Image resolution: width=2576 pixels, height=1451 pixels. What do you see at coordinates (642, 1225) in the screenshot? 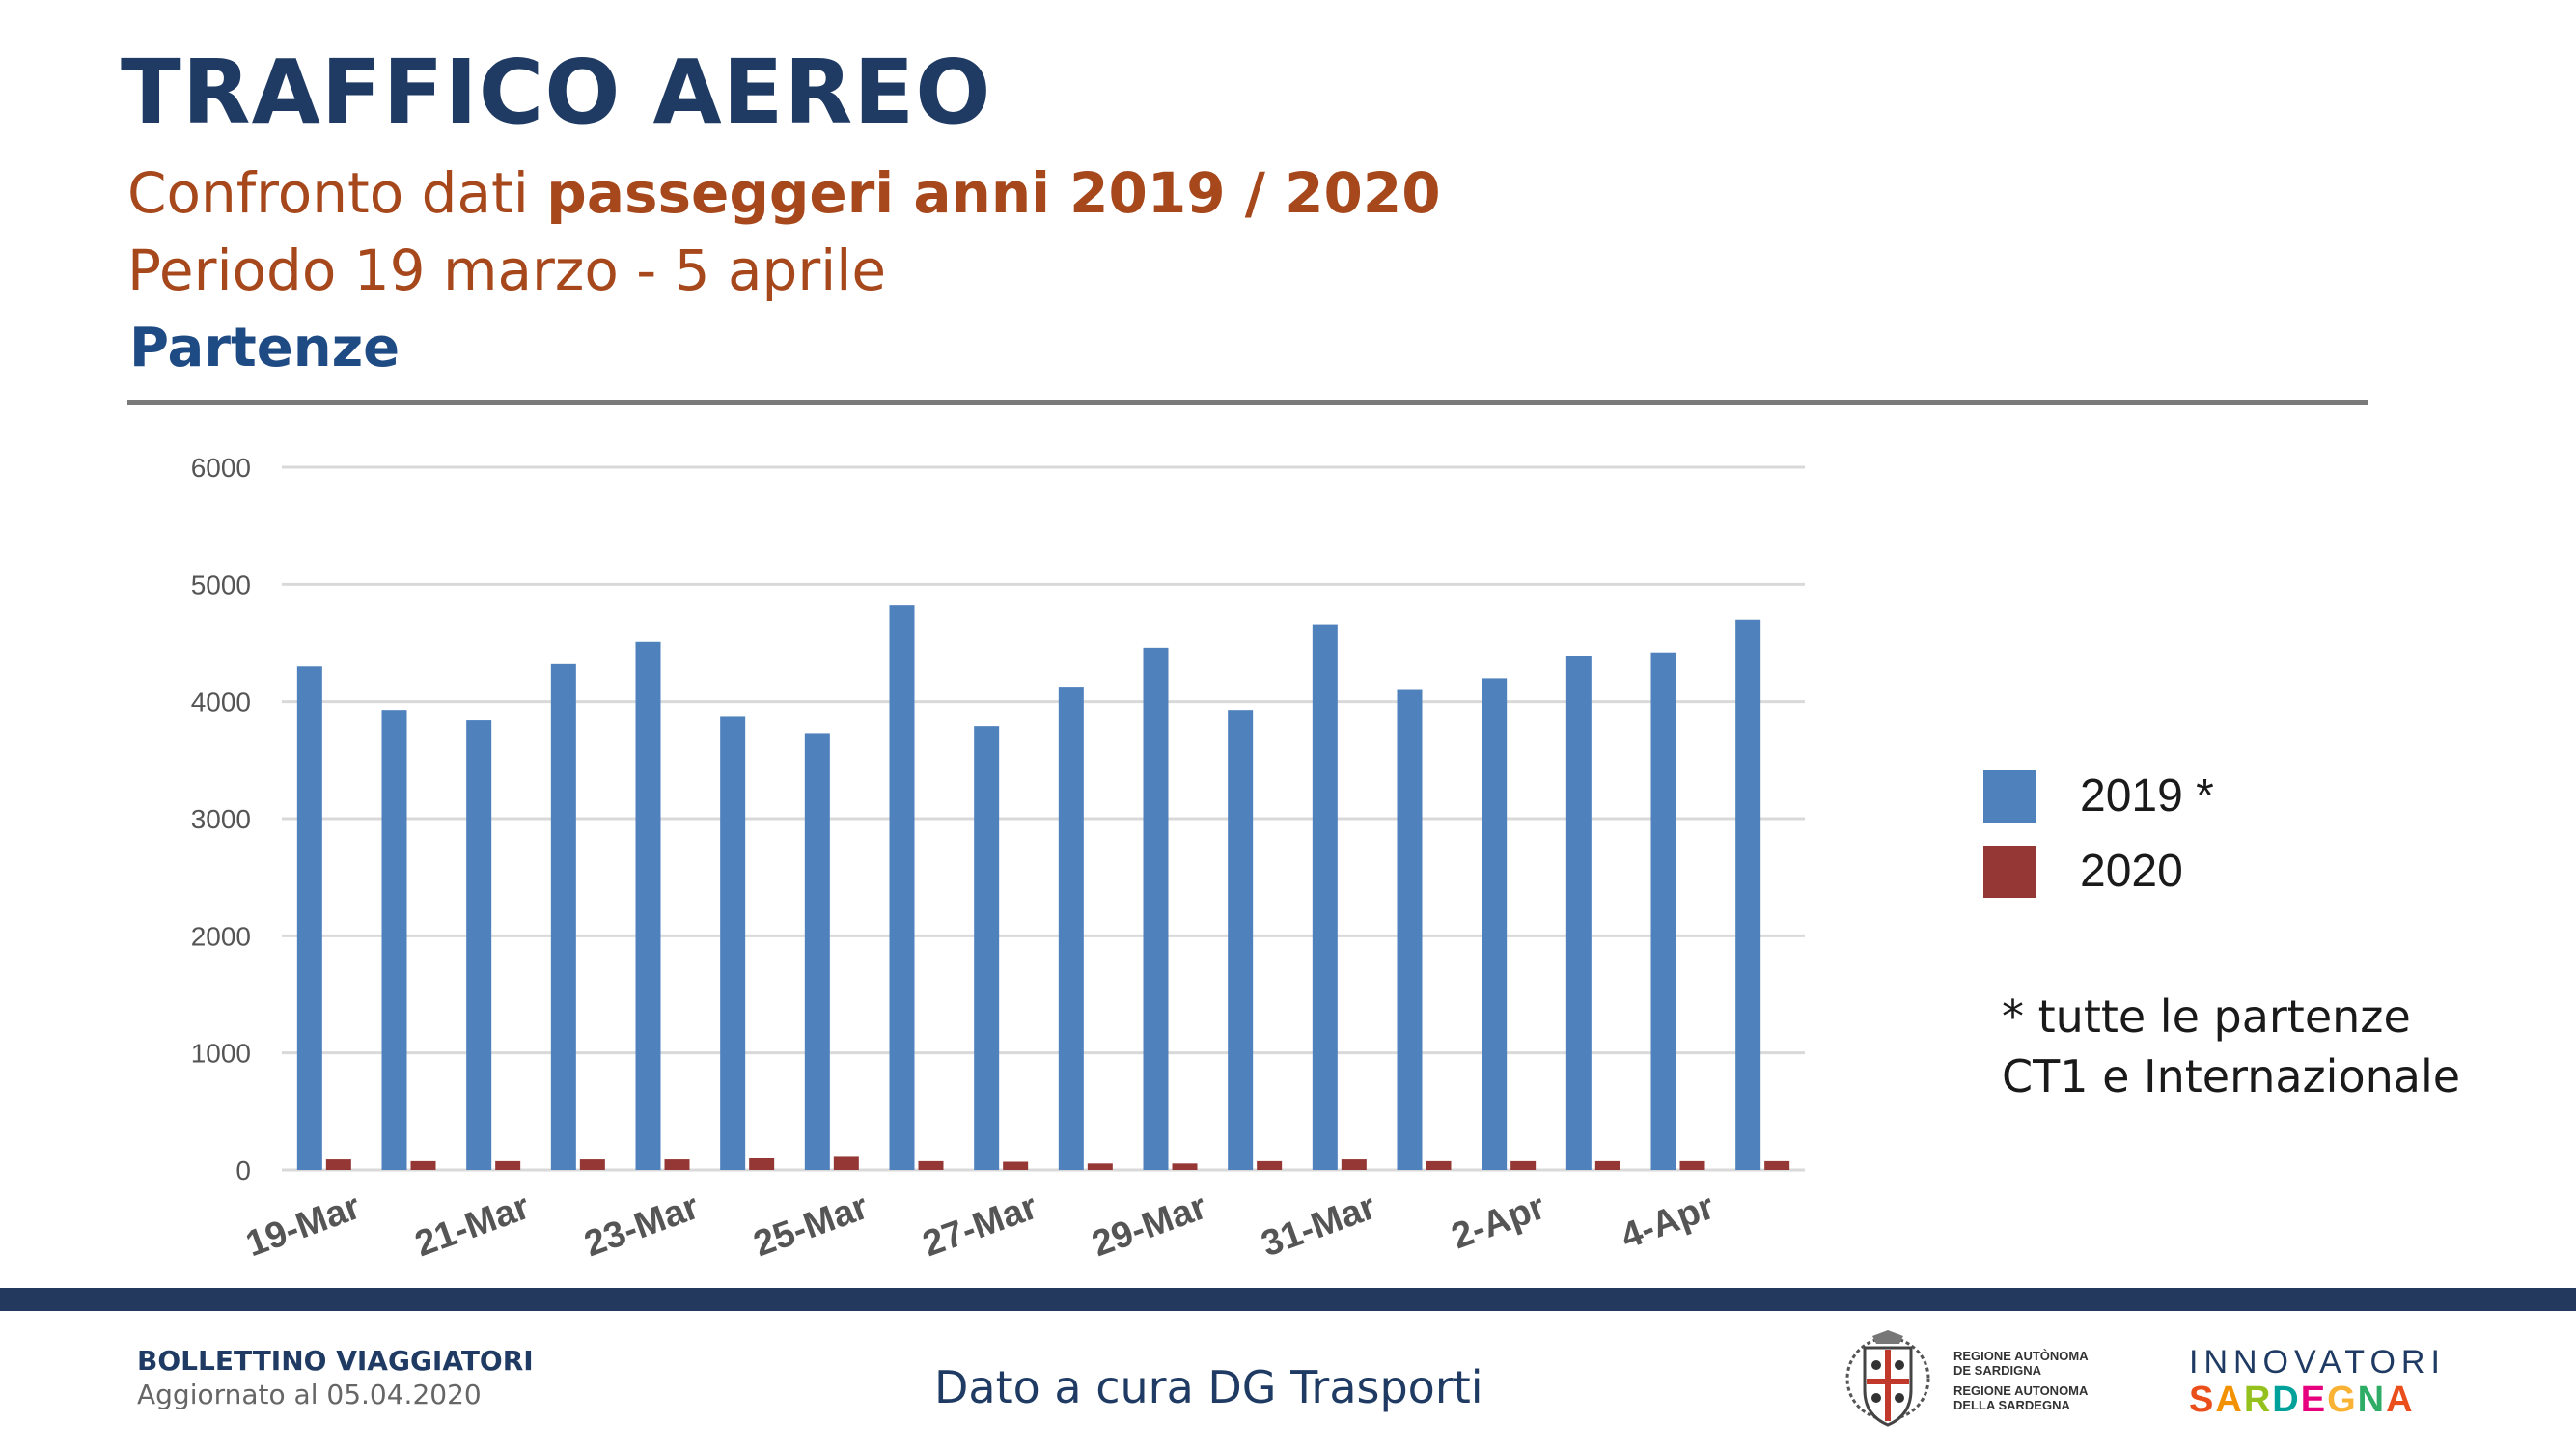
I see `x-tick-label: 23-Mar` at bounding box center [642, 1225].